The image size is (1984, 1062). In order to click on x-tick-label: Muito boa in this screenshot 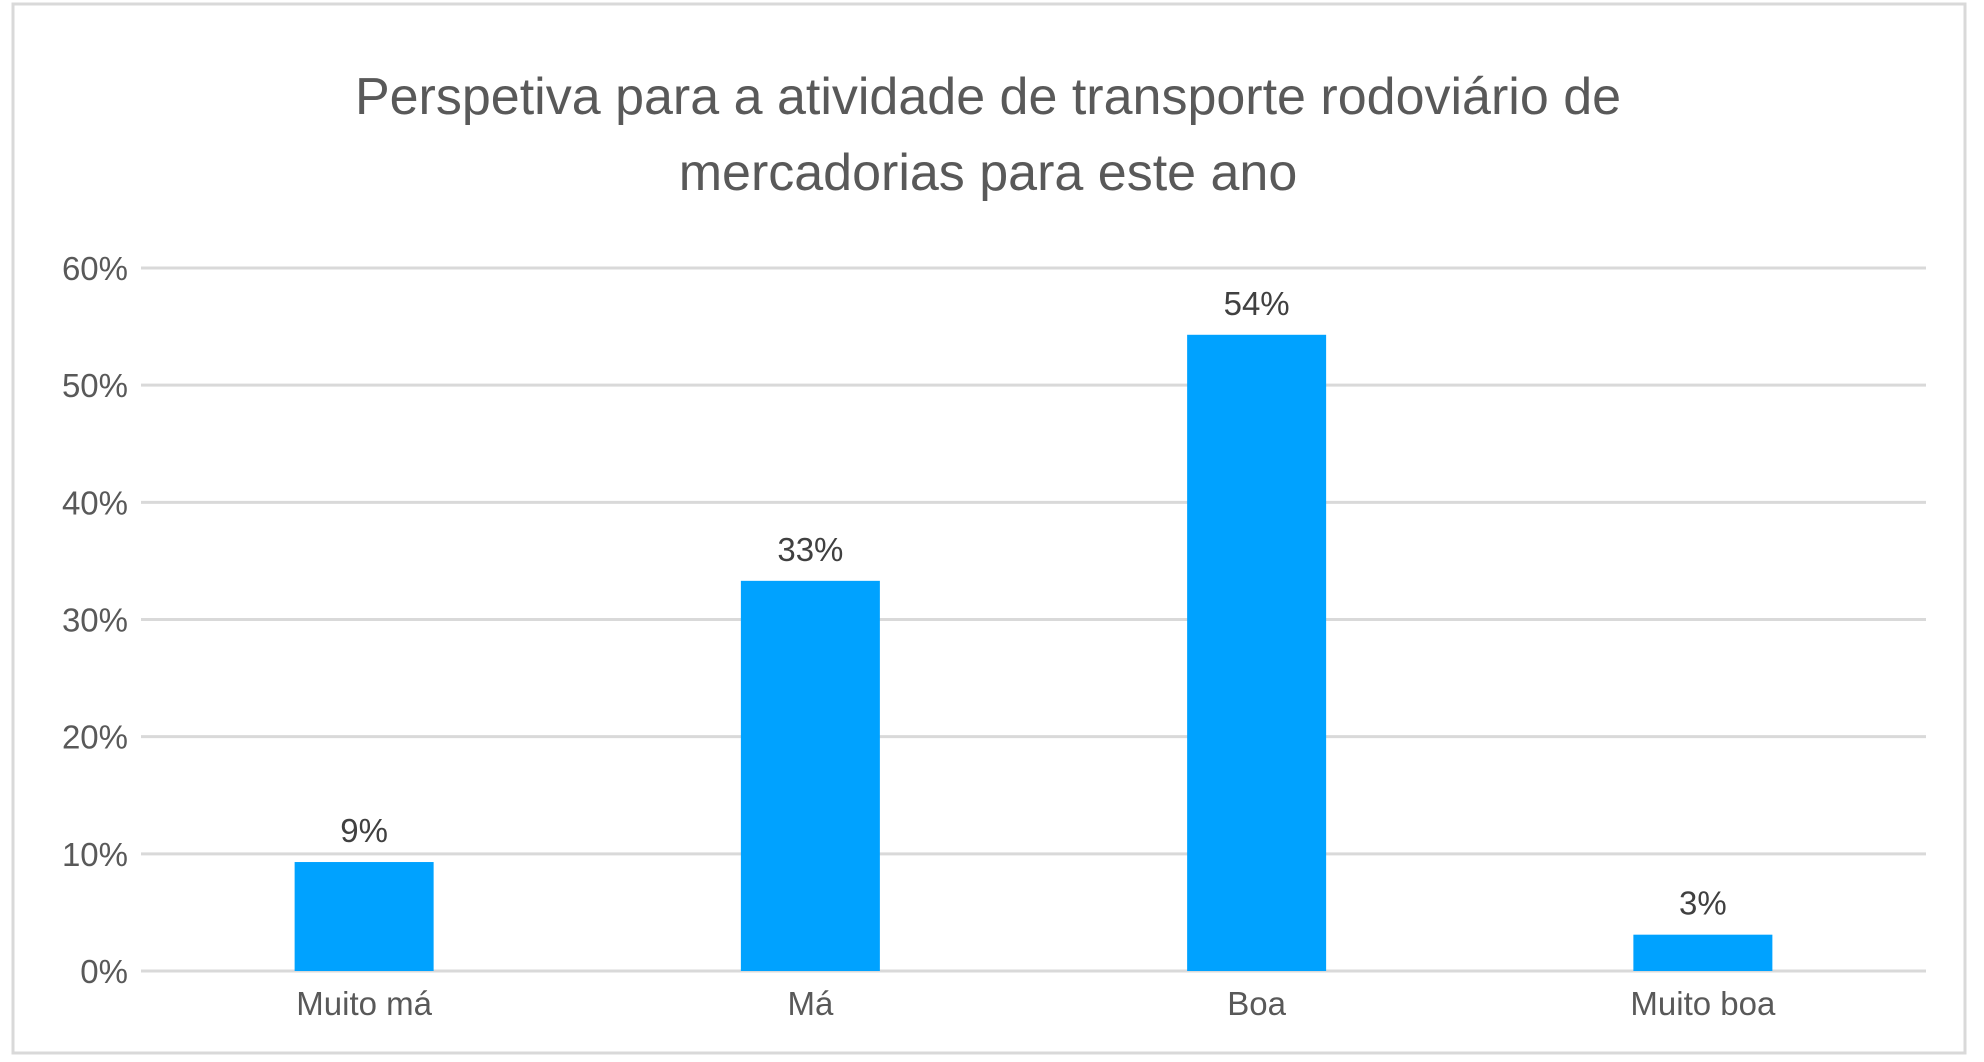, I will do `click(1703, 1003)`.